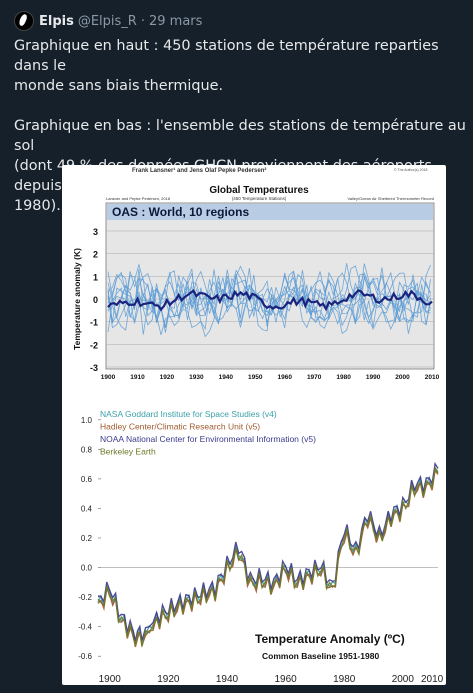 The image size is (473, 693). What do you see at coordinates (343, 377) in the screenshot?
I see `top-x-tick: 1980` at bounding box center [343, 377].